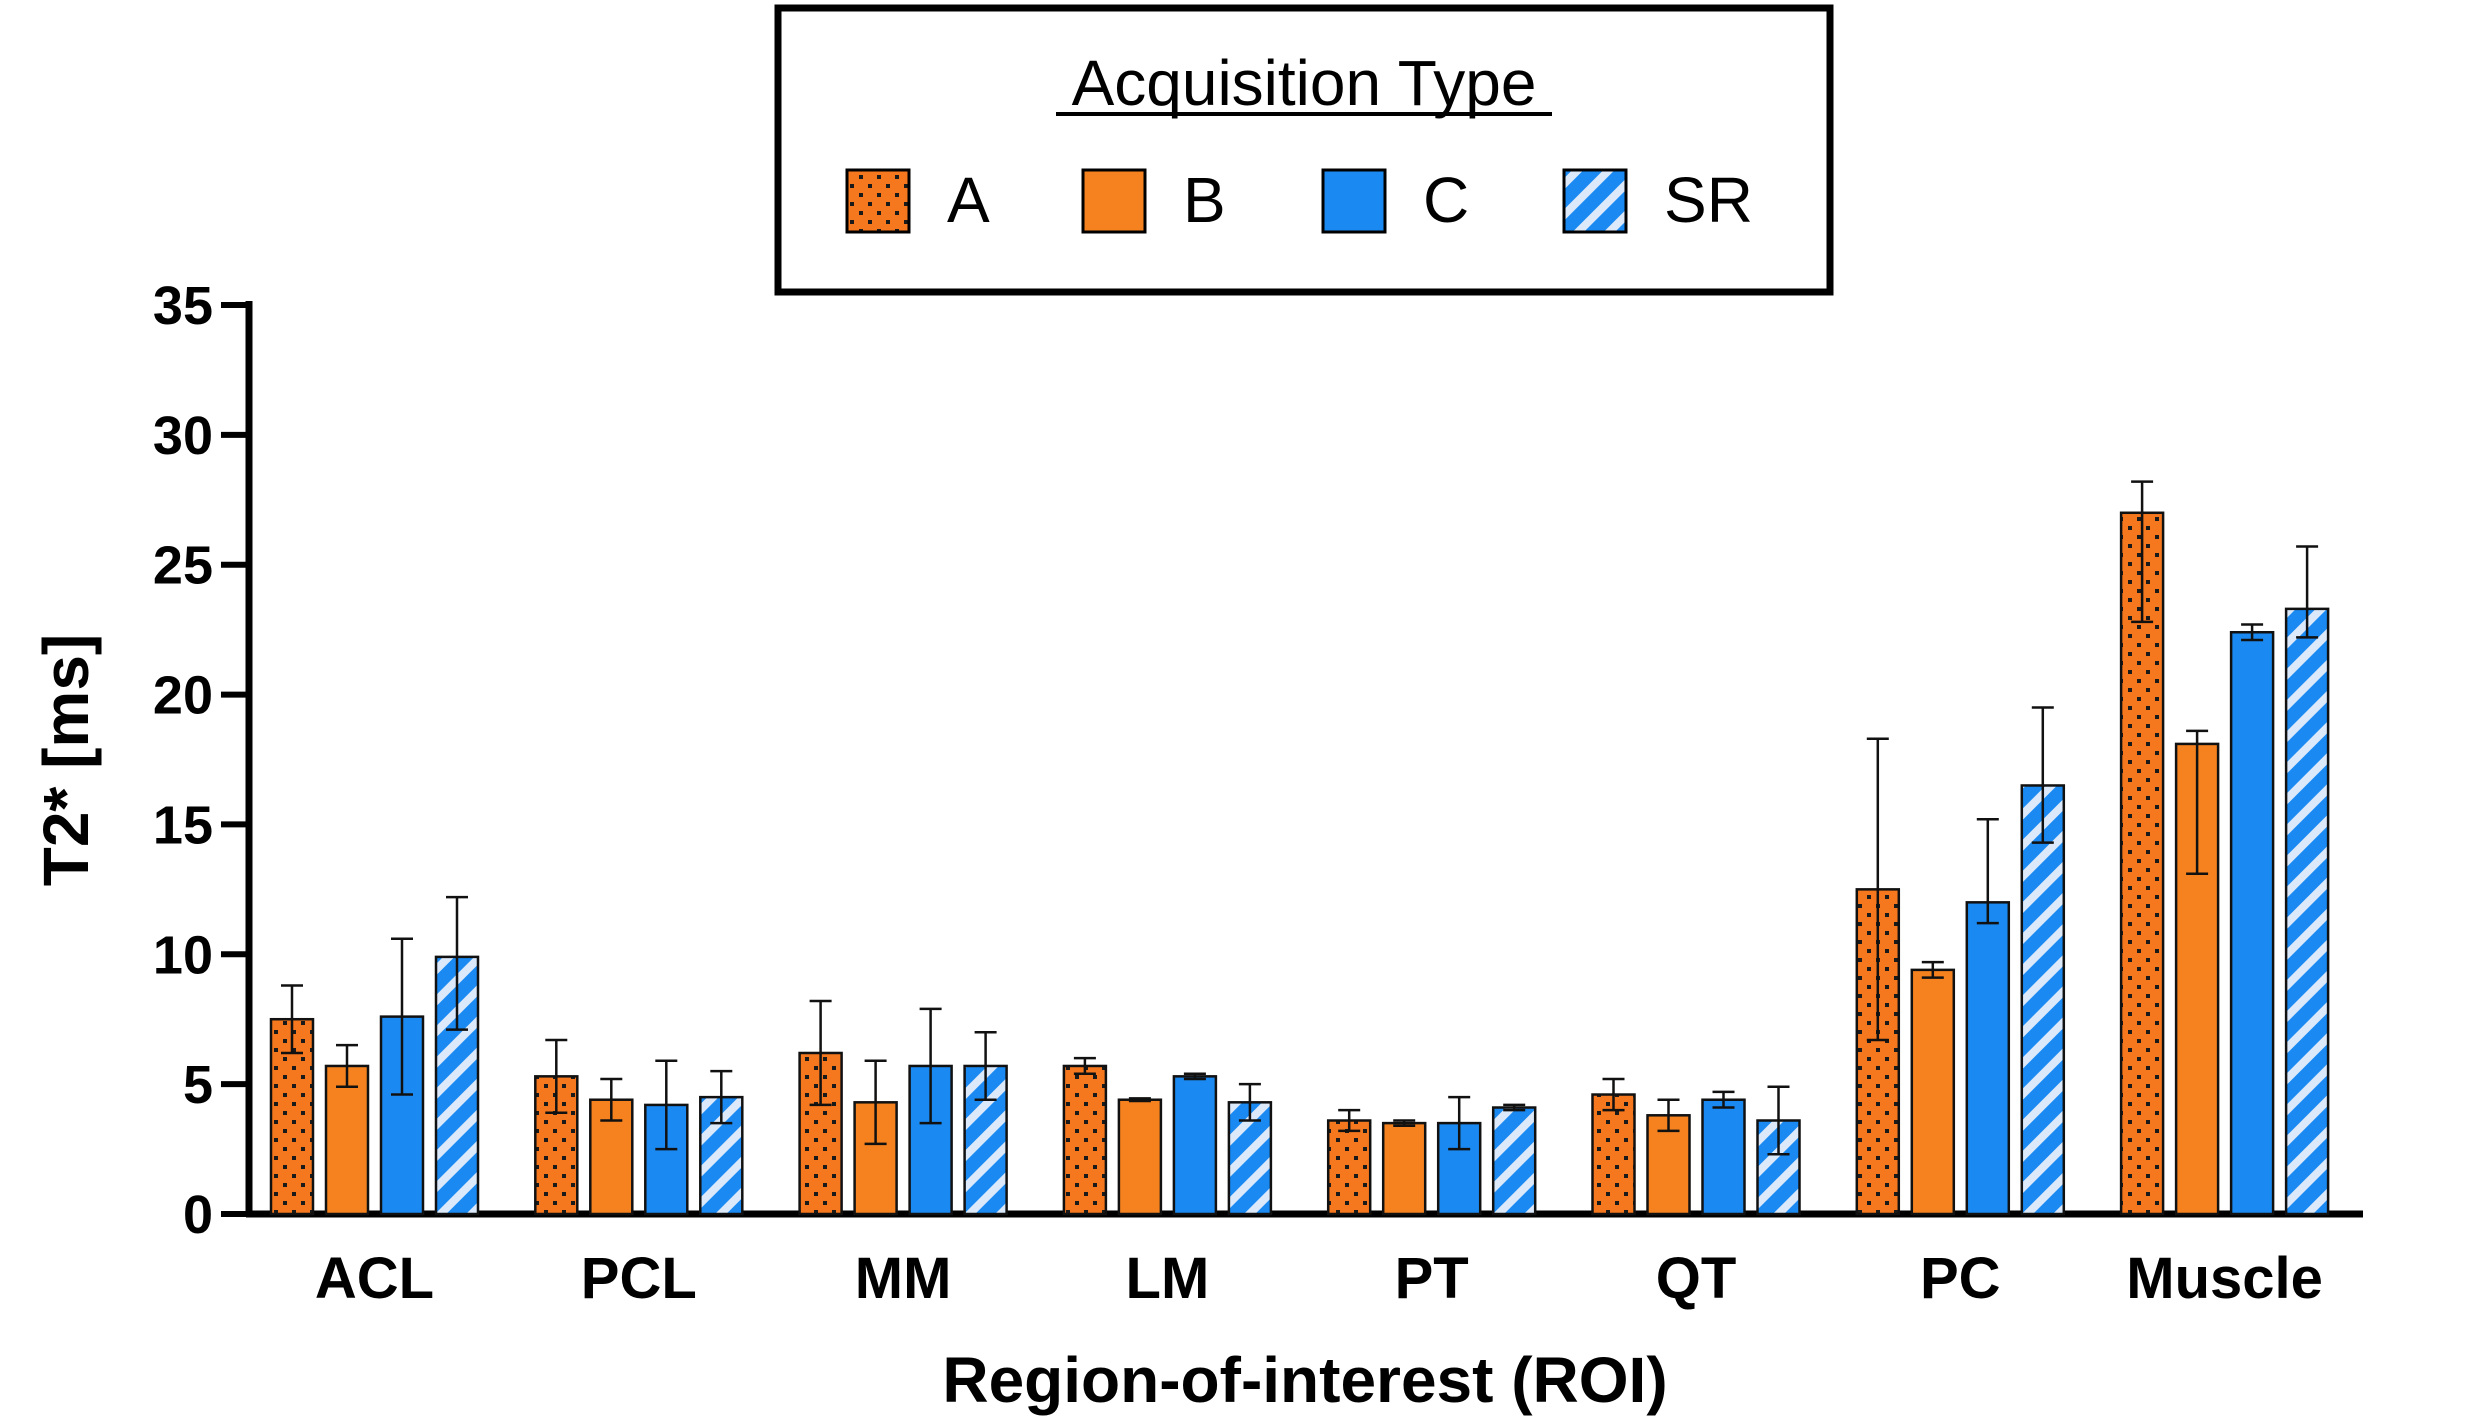 The image size is (2488, 1425). What do you see at coordinates (1657, 200) in the screenshot?
I see `legend-item-sr: SR` at bounding box center [1657, 200].